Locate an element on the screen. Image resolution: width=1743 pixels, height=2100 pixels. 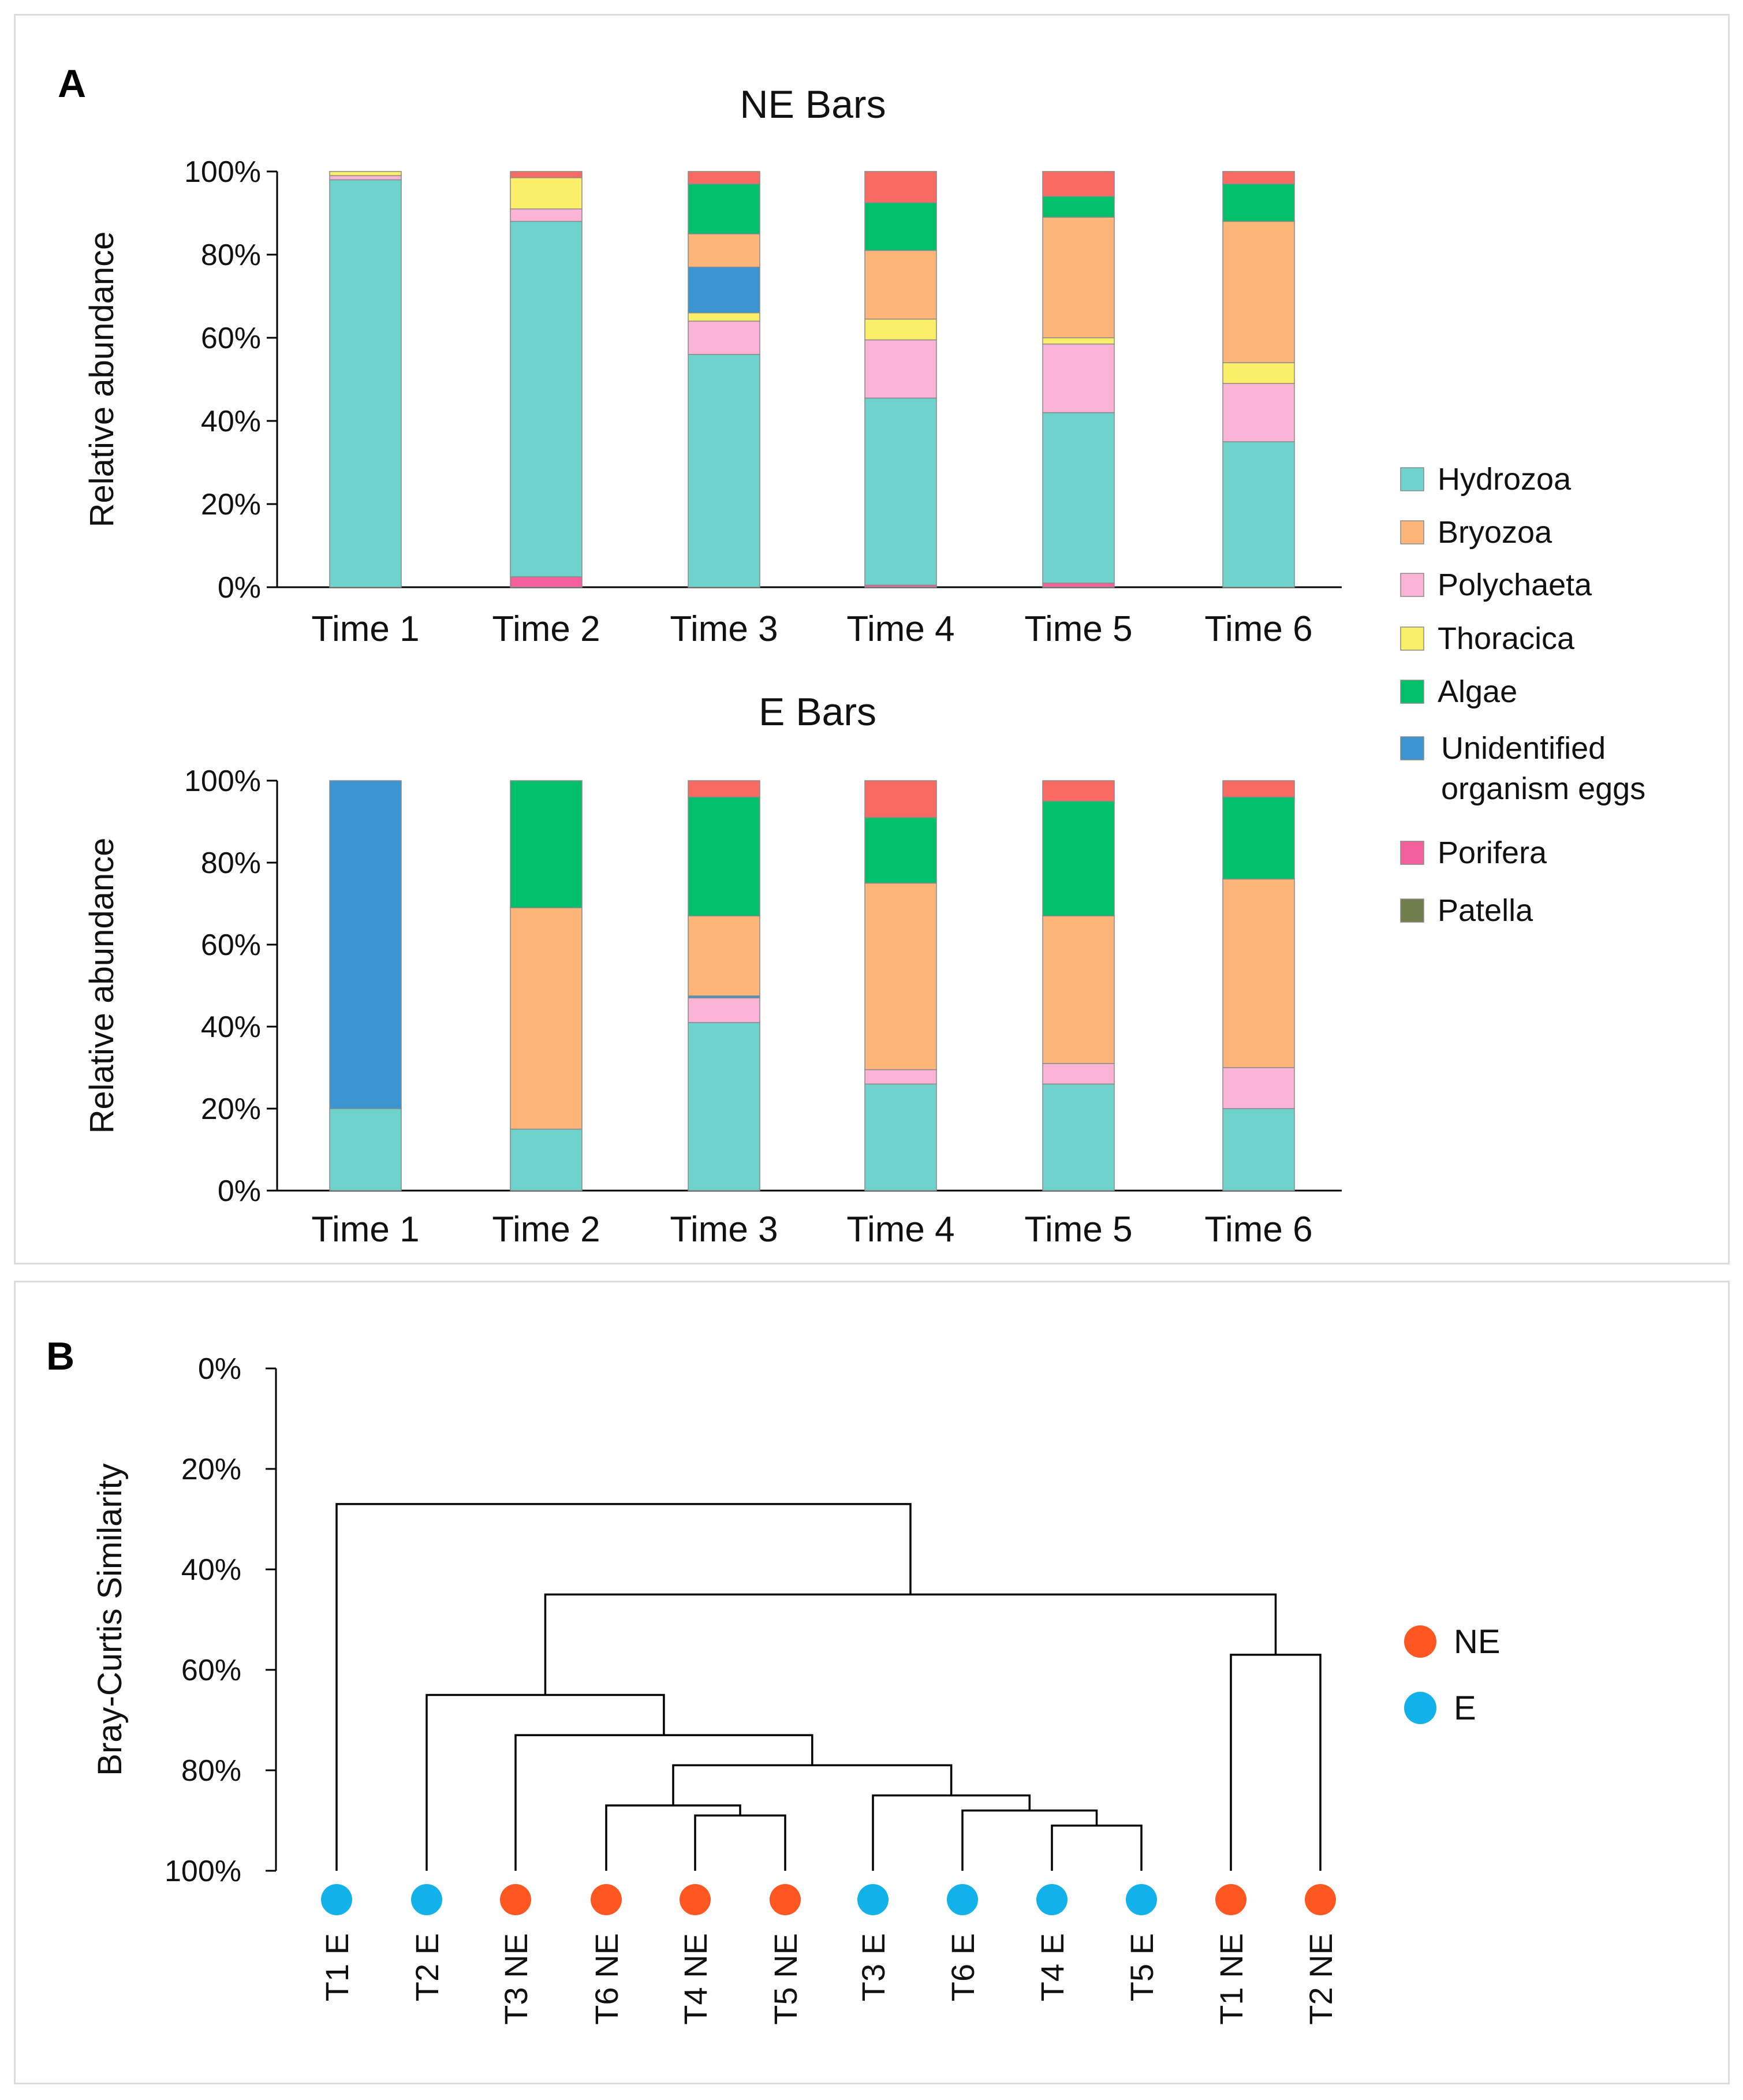
x-tick-label: Time 3 is located at coordinates (724, 1229).